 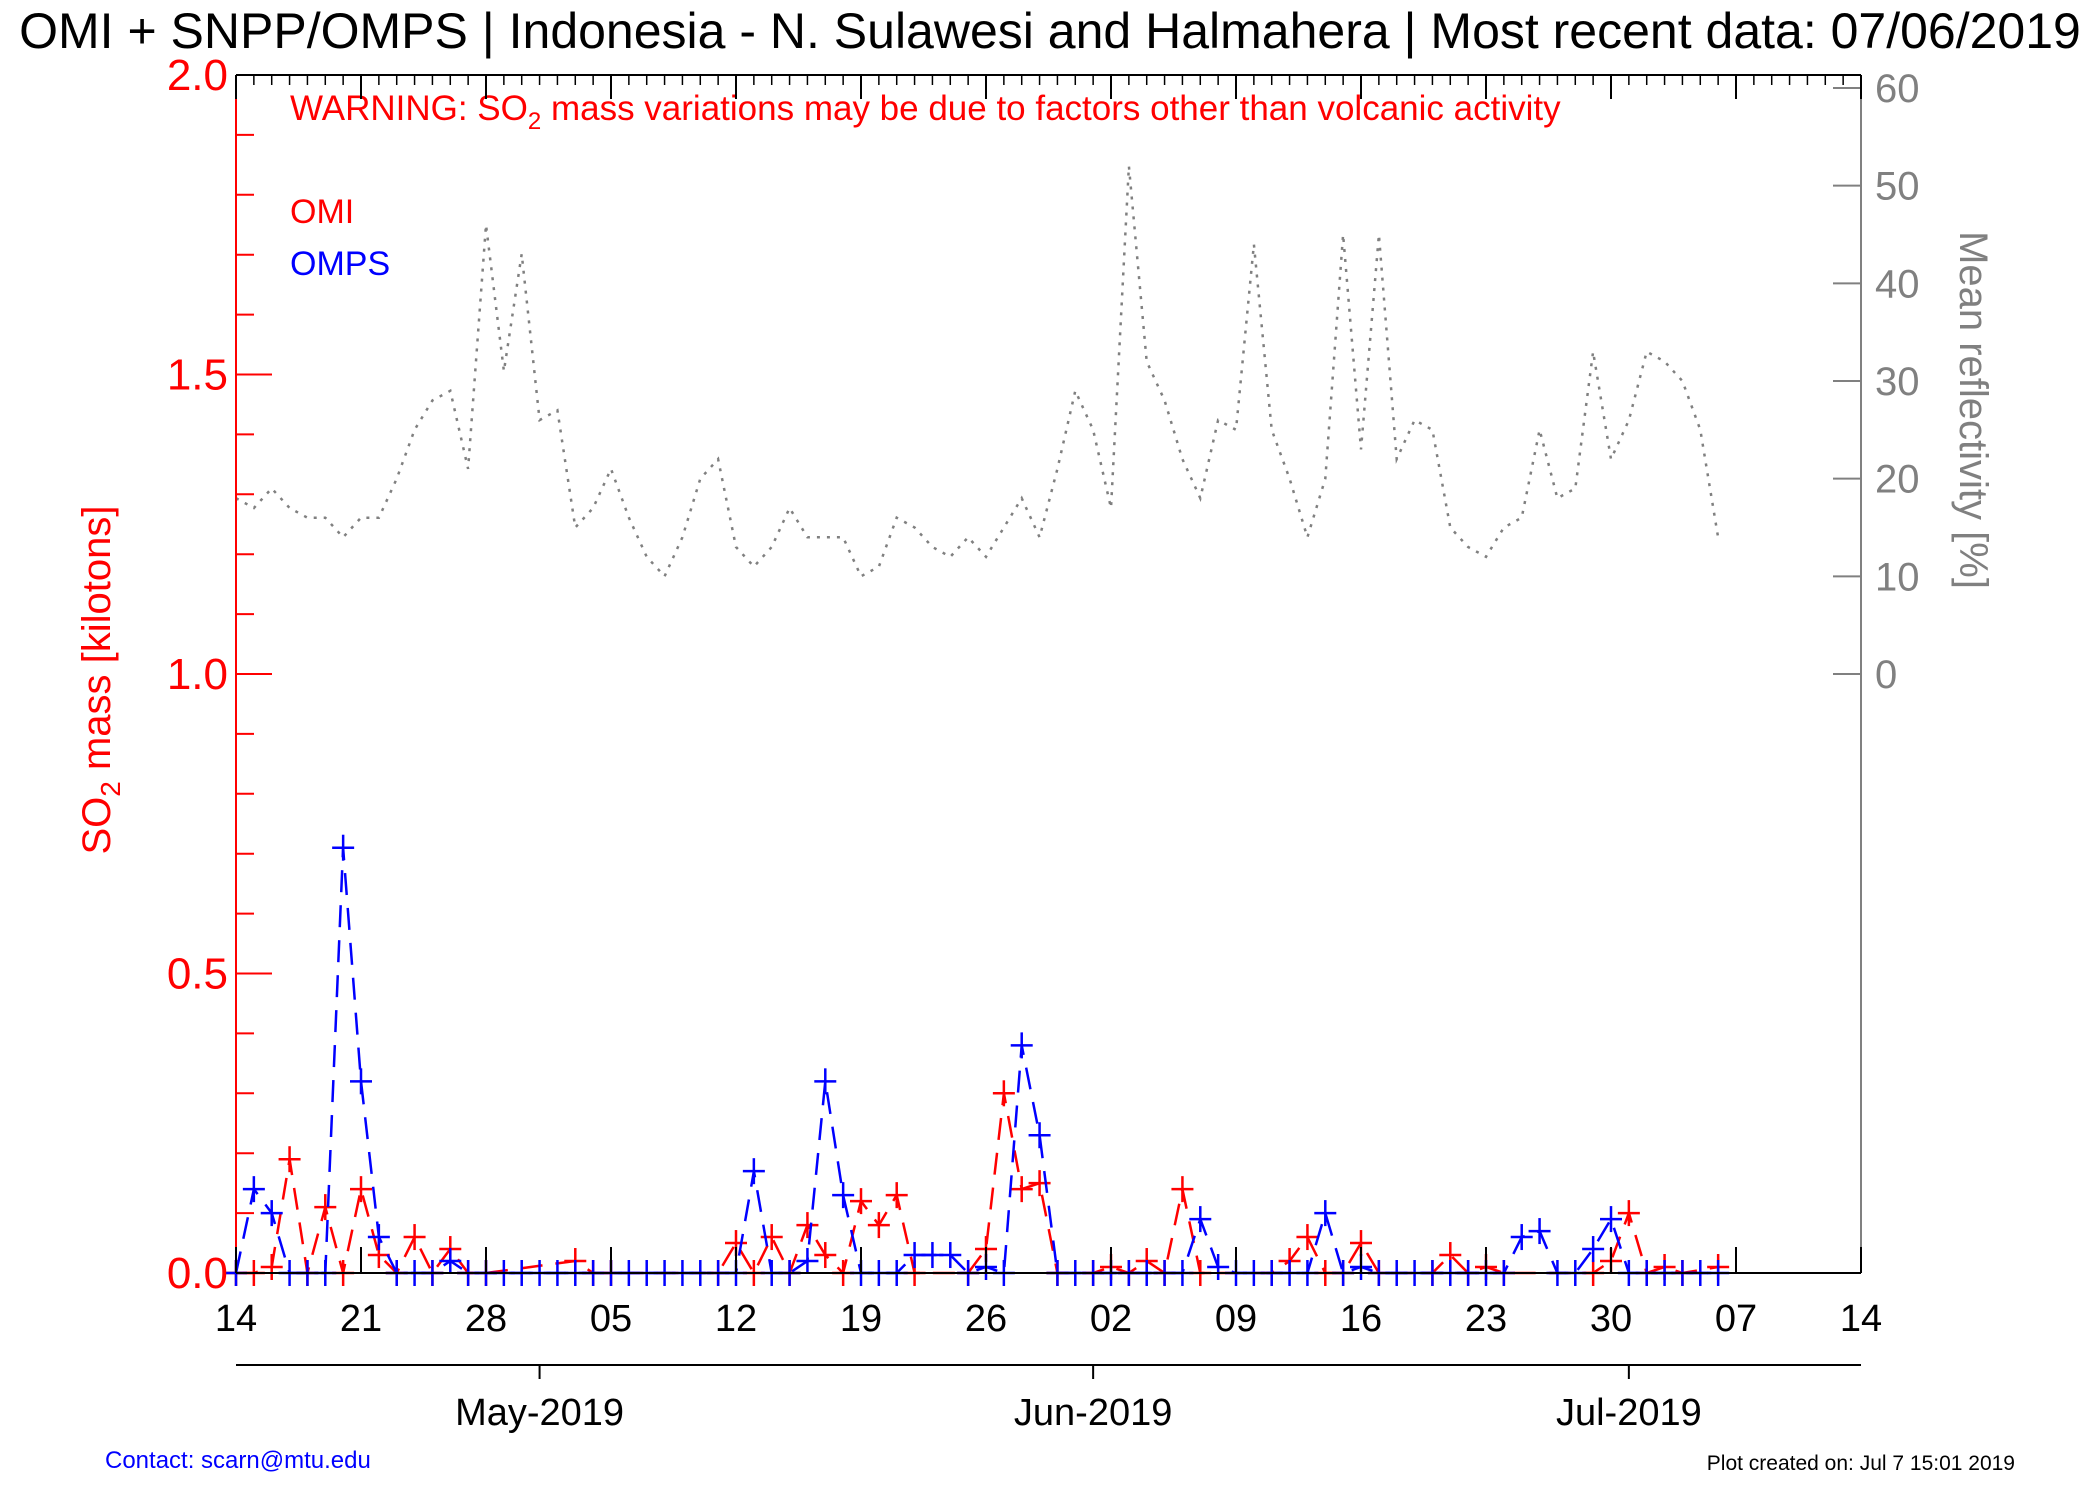 I want to click on warning-subscript: 2, so click(x=534, y=121).